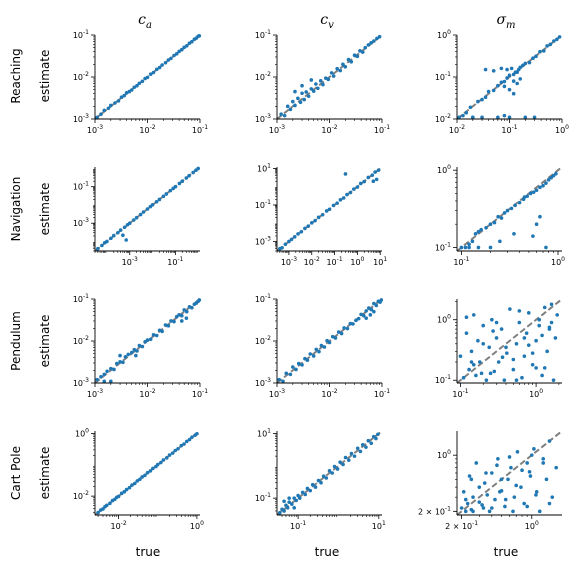 Image resolution: width=581 pixels, height=575 pixels. I want to click on panel-pendulum-c-v: 10⁻³ 10⁻² 10⁻¹ 10⁻³ 10⁻² 10⁻¹, so click(322, 346).